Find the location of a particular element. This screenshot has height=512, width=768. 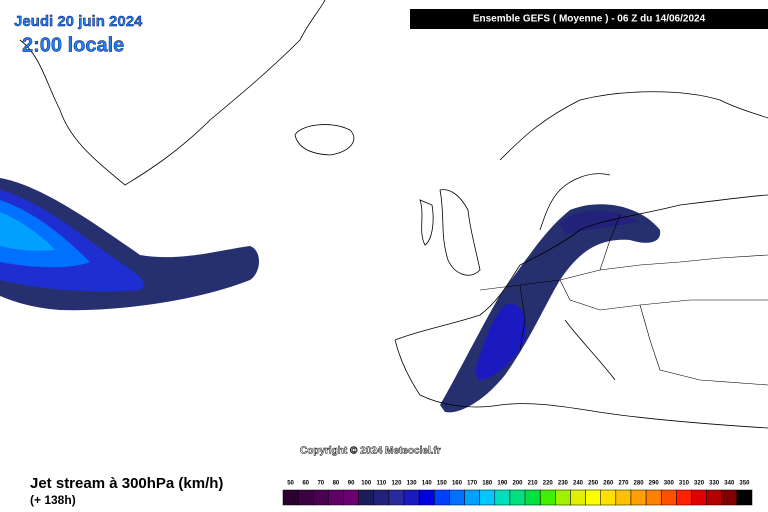

legend-label: 310 is located at coordinates (684, 484).